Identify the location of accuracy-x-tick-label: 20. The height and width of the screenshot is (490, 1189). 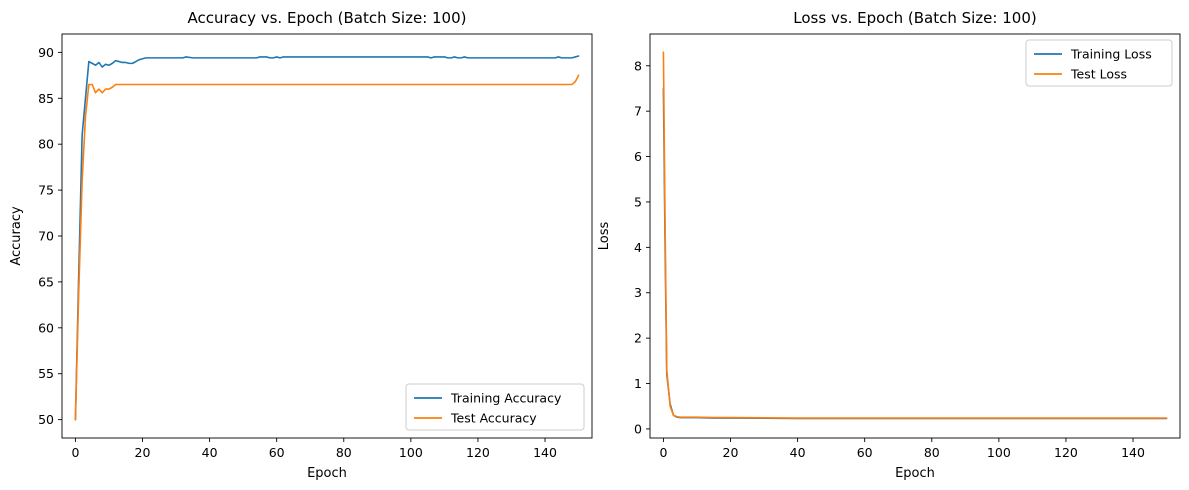
(143, 452).